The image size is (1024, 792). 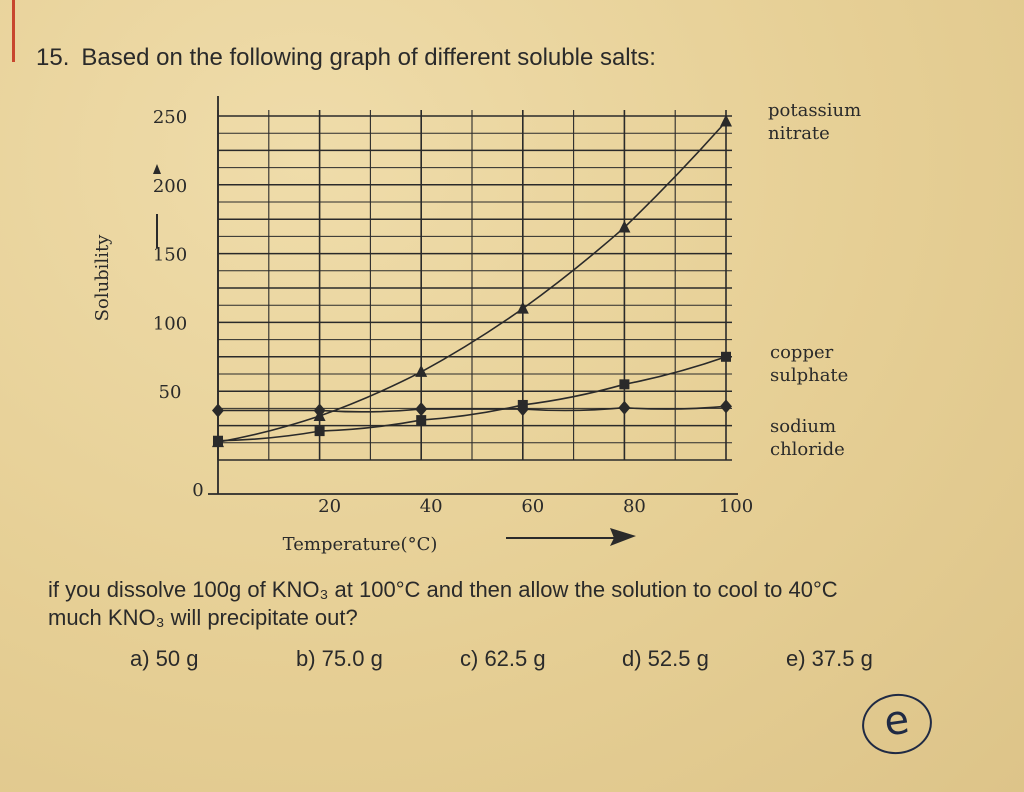 What do you see at coordinates (807, 449) in the screenshot?
I see `series-label: chloride` at bounding box center [807, 449].